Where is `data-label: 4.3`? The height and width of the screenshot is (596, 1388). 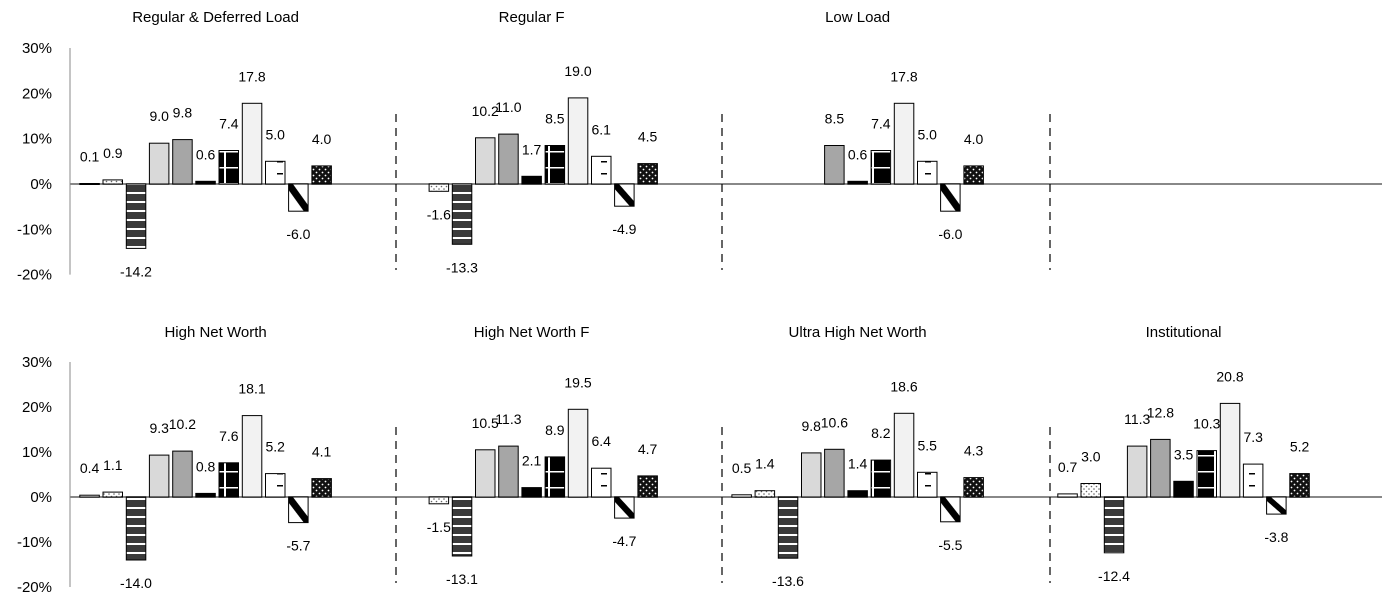
data-label: 4.3 is located at coordinates (974, 451).